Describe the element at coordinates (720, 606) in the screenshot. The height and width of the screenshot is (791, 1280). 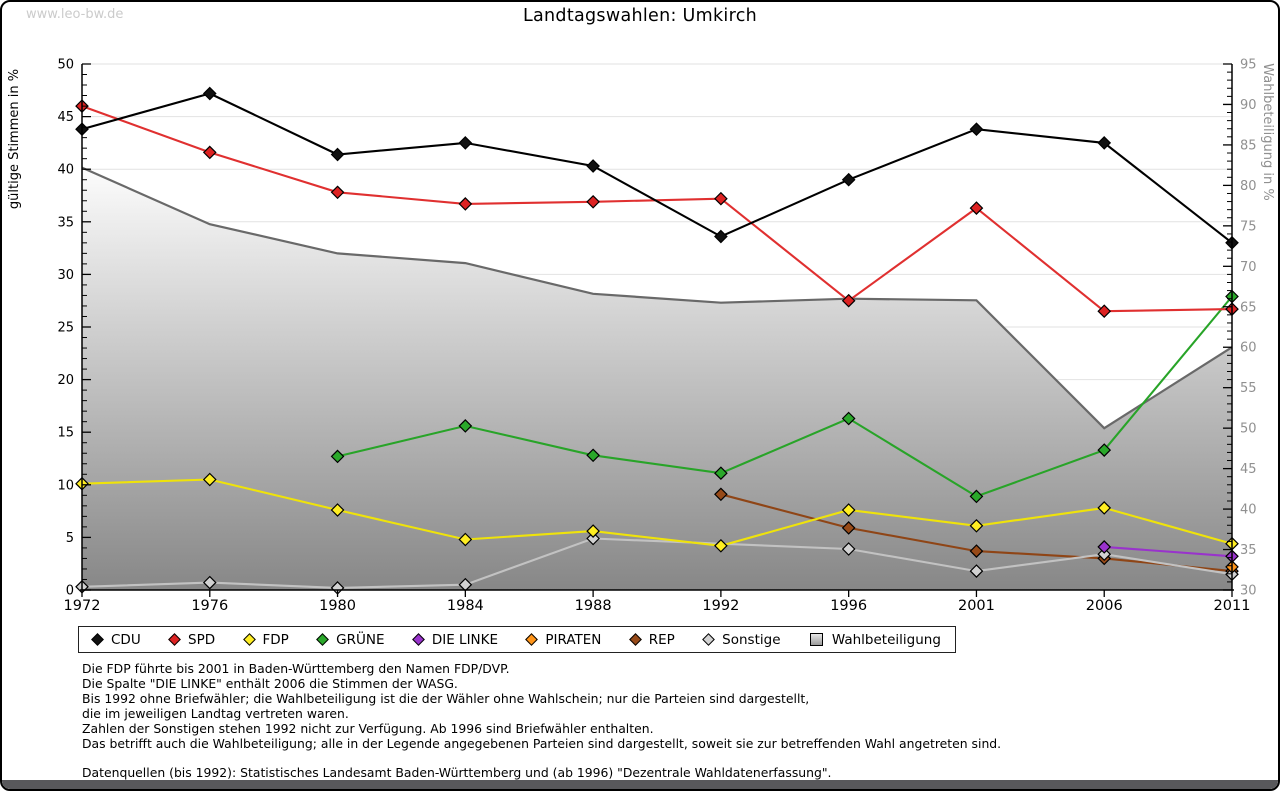
I see `x-tick-1992: 1992` at that location.